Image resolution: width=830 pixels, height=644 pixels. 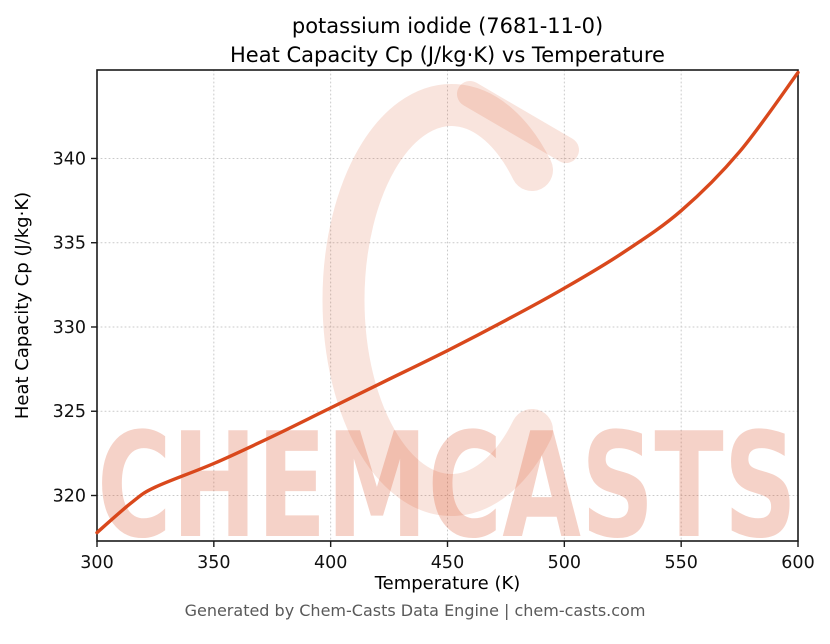 I want to click on x-tick-label: 500, so click(x=564, y=563).